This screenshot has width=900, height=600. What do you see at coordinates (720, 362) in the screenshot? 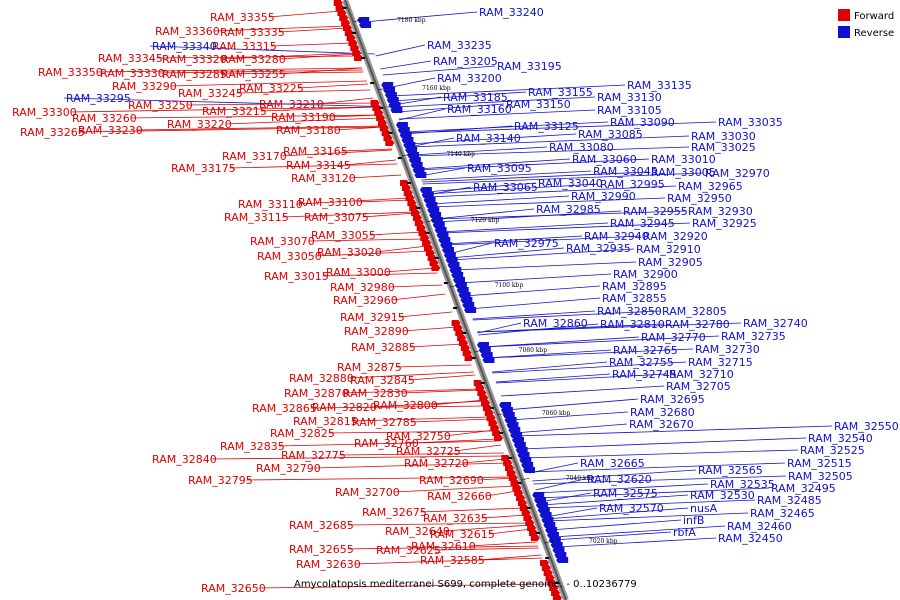
I see `reverse-gene-label: RAM_32715` at bounding box center [720, 362].